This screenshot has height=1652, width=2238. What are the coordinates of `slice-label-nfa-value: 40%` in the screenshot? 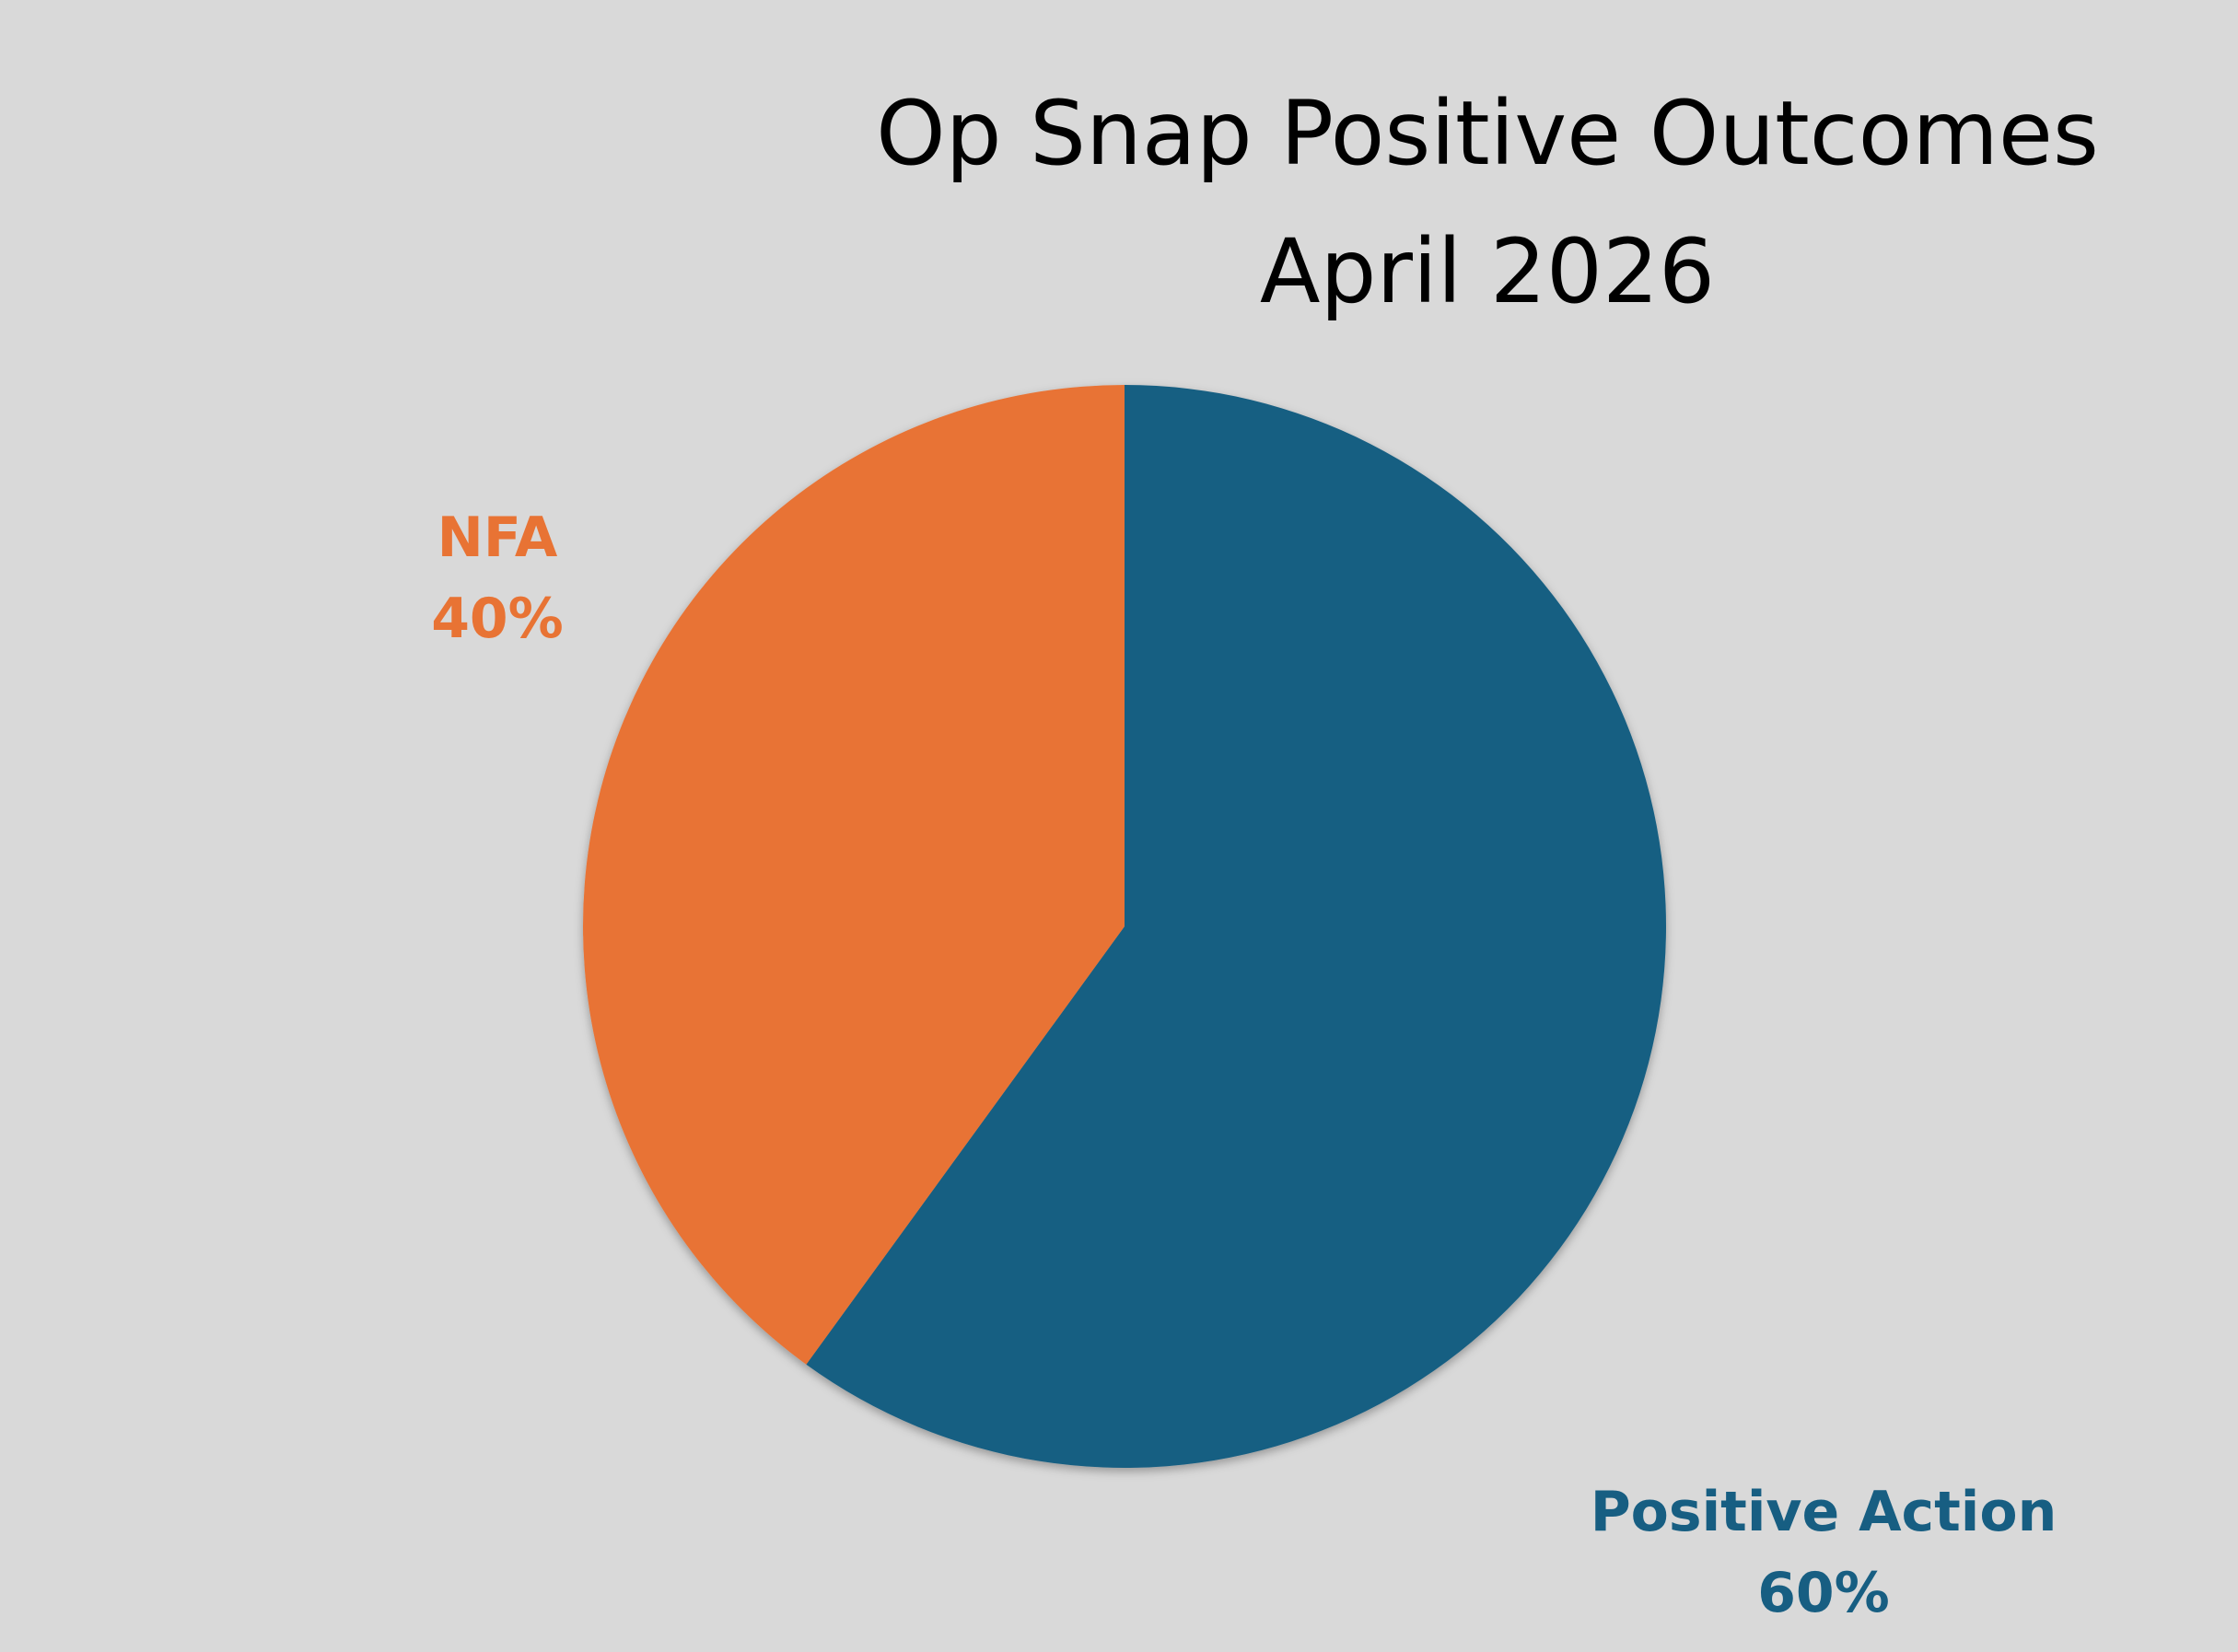 It's located at (497, 619).